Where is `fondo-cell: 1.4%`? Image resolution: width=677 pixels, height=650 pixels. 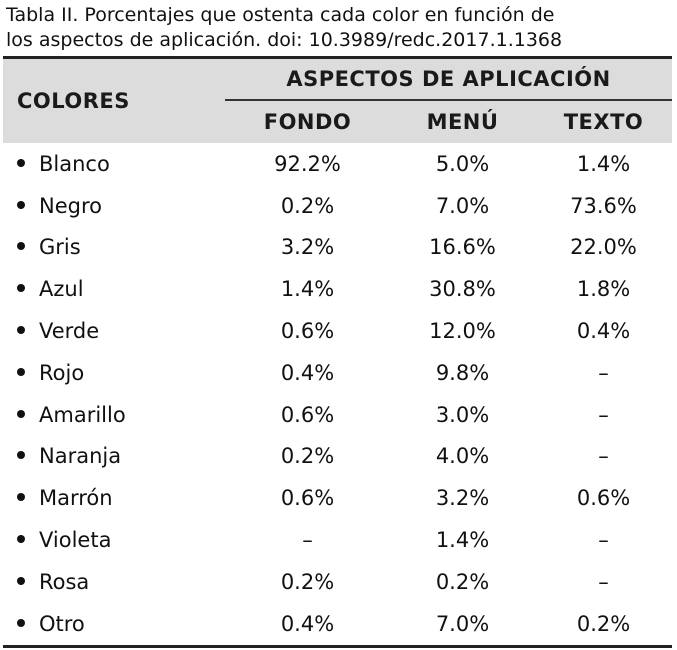
fondo-cell: 1.4% is located at coordinates (307, 289).